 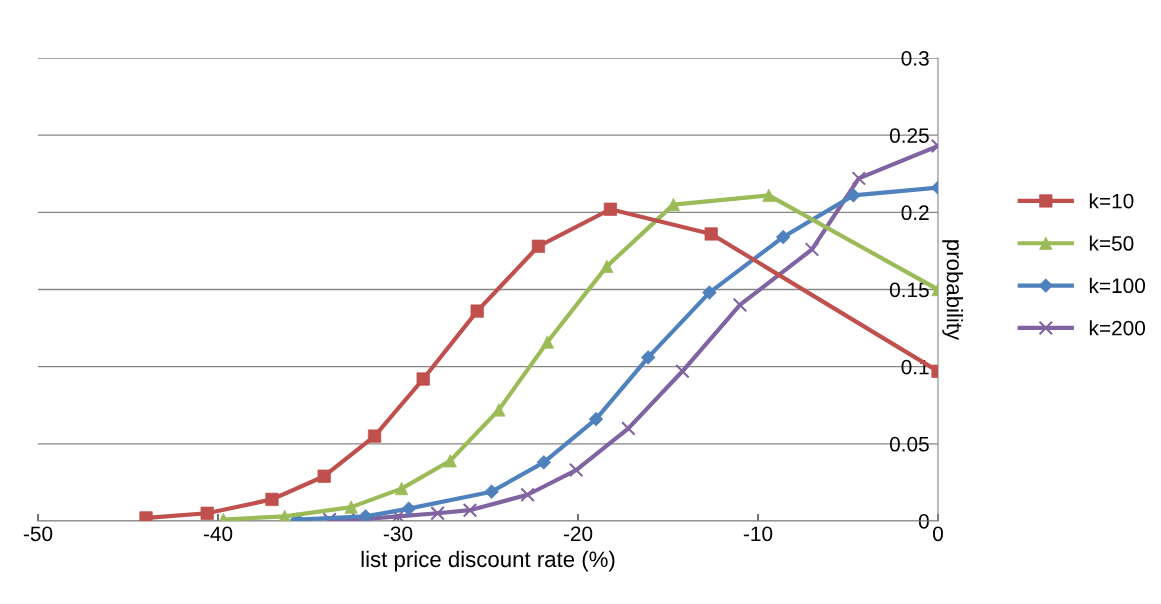 What do you see at coordinates (915, 213) in the screenshot?
I see `y-tick-label: 0.2` at bounding box center [915, 213].